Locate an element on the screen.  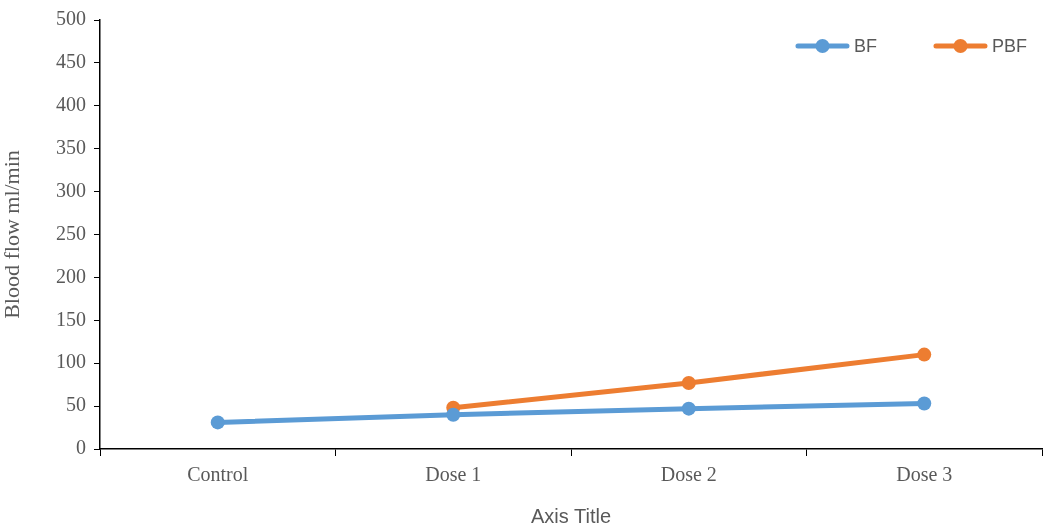
y-tick-label: 0 is located at coordinates (81, 447).